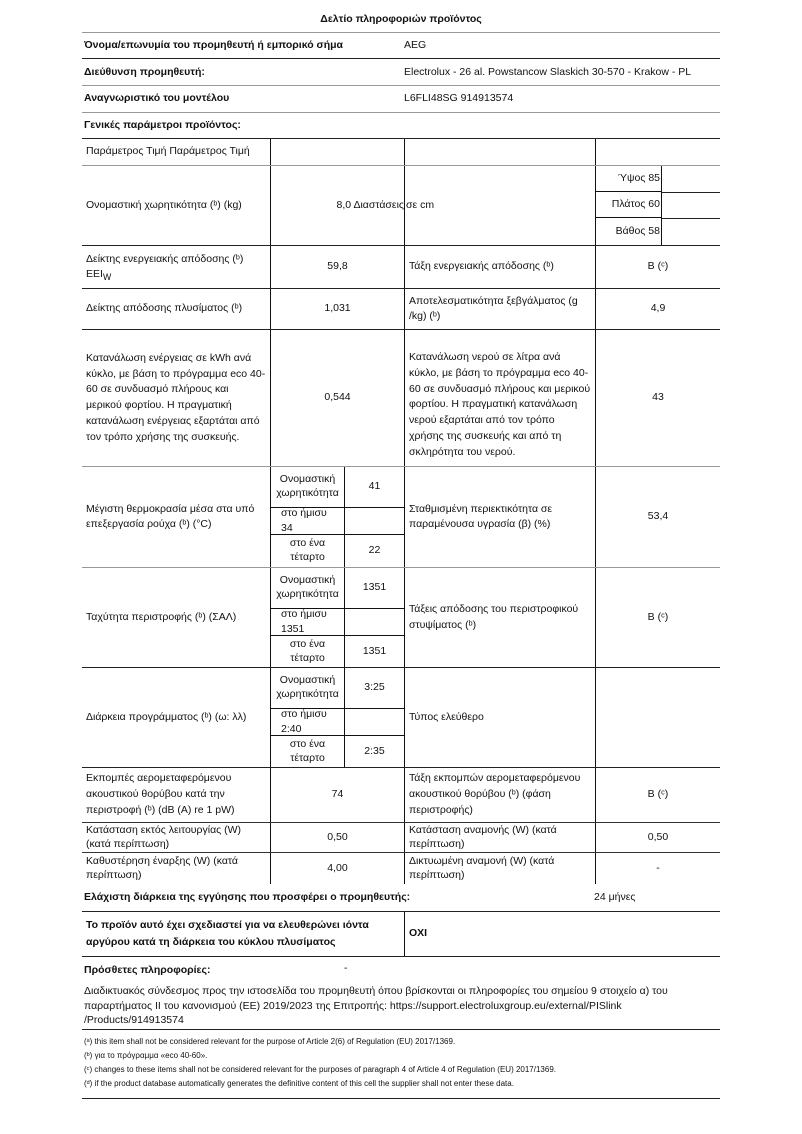 The width and height of the screenshot is (802, 1134). Describe the element at coordinates (176, 309) in the screenshot. I see `wash-index-label: Δείκτης απόδοσης πλυσίματος (ᵇ)` at that location.